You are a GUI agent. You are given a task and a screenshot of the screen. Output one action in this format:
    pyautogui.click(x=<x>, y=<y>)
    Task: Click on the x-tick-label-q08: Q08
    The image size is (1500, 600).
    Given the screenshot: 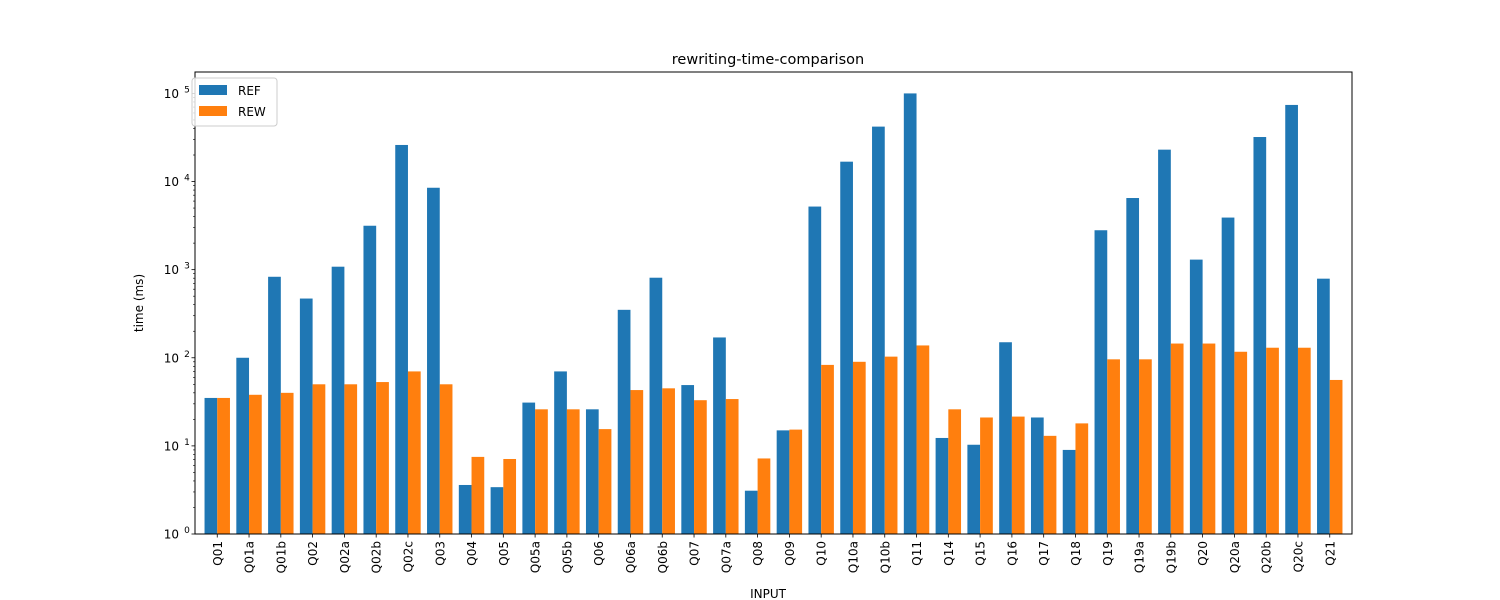 What is the action you would take?
    pyautogui.click(x=758, y=553)
    